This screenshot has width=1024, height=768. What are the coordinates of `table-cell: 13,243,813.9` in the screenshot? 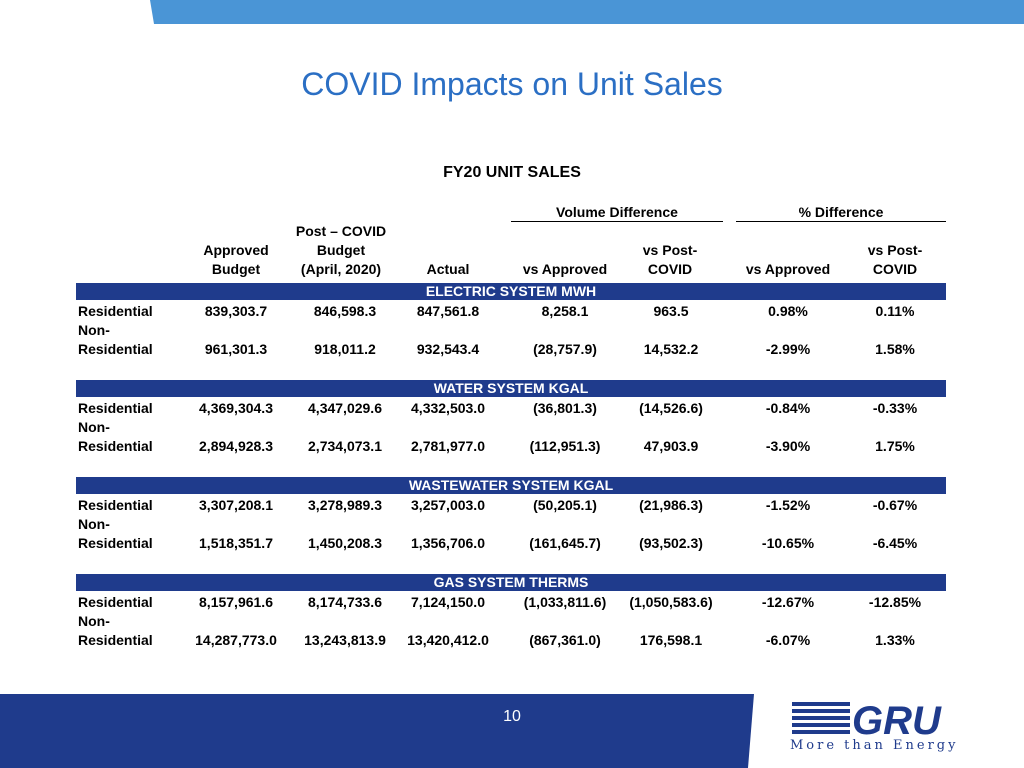 It's located at (345, 640).